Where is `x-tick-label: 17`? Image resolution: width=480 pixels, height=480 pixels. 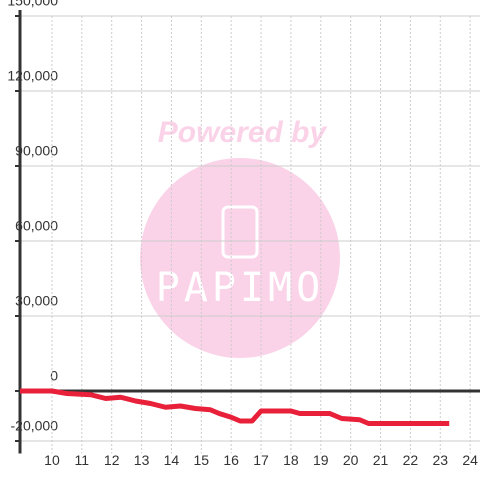
x-tick-label: 17 is located at coordinates (261, 460).